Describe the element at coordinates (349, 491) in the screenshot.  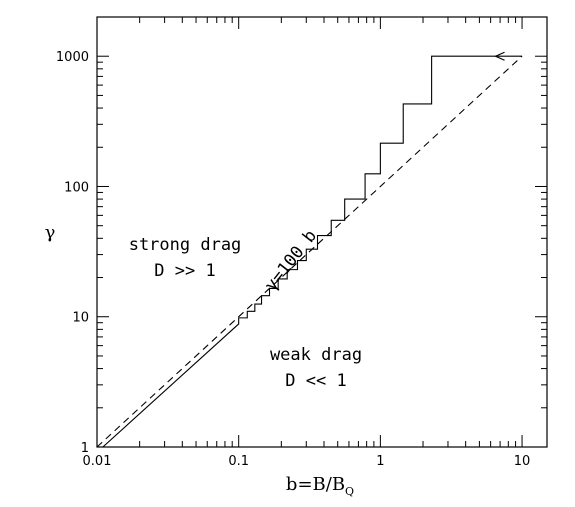
I see `x-axis-label-subscript: Q` at that location.